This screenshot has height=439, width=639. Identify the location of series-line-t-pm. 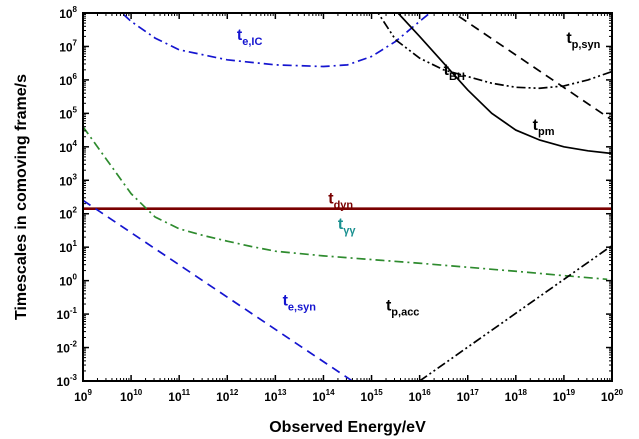
(504, 84).